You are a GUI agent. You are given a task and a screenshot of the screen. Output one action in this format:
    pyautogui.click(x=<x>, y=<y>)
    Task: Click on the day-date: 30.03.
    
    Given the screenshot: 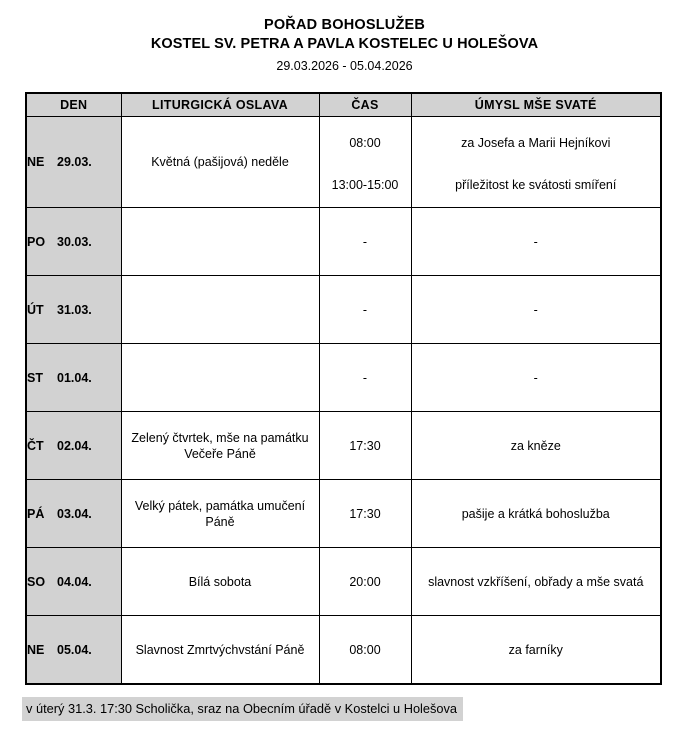 What is the action you would take?
    pyautogui.click(x=74, y=241)
    